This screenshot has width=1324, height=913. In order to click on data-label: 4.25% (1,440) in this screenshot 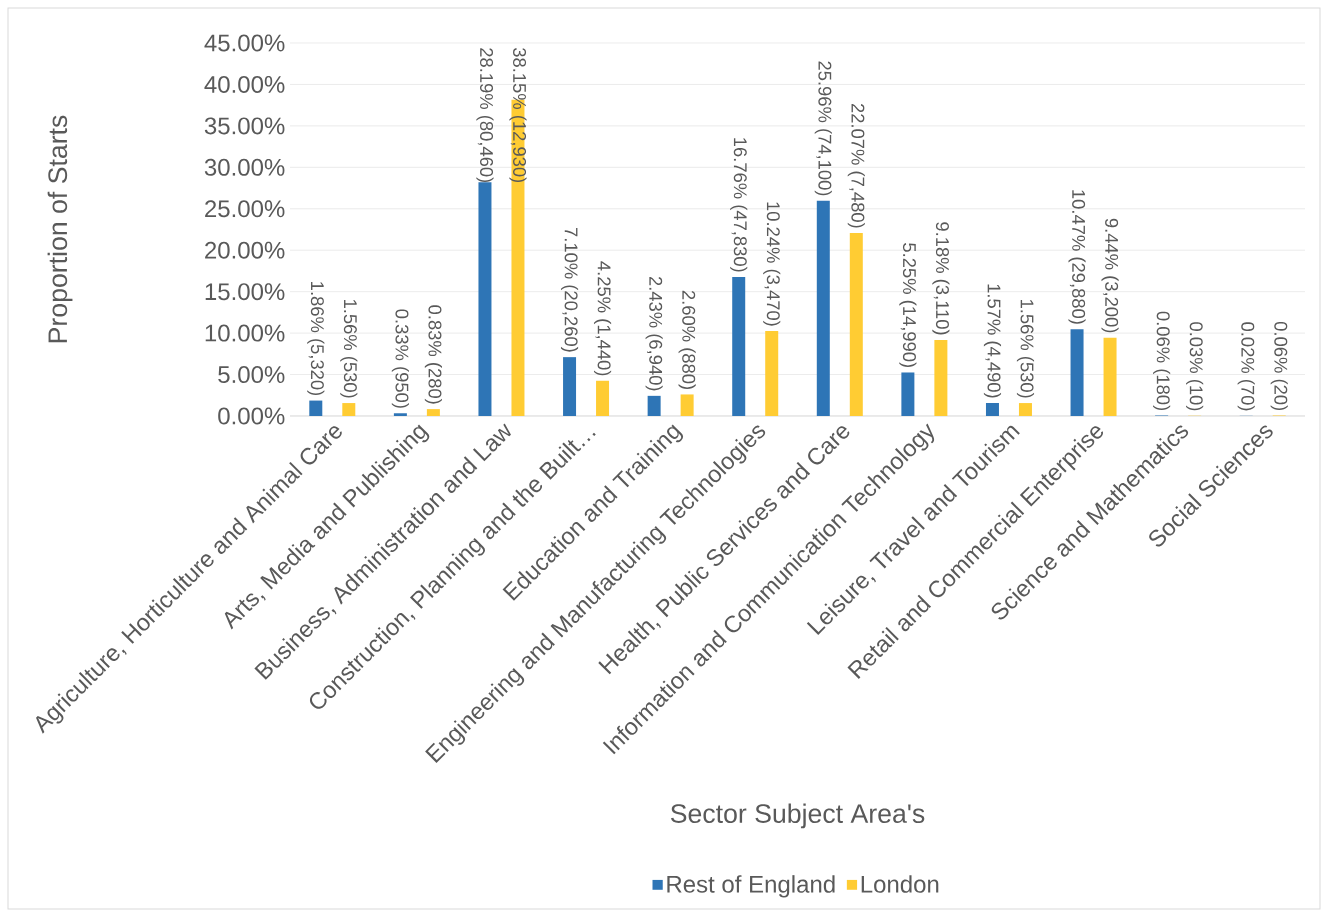, I will do `click(602, 318)`.